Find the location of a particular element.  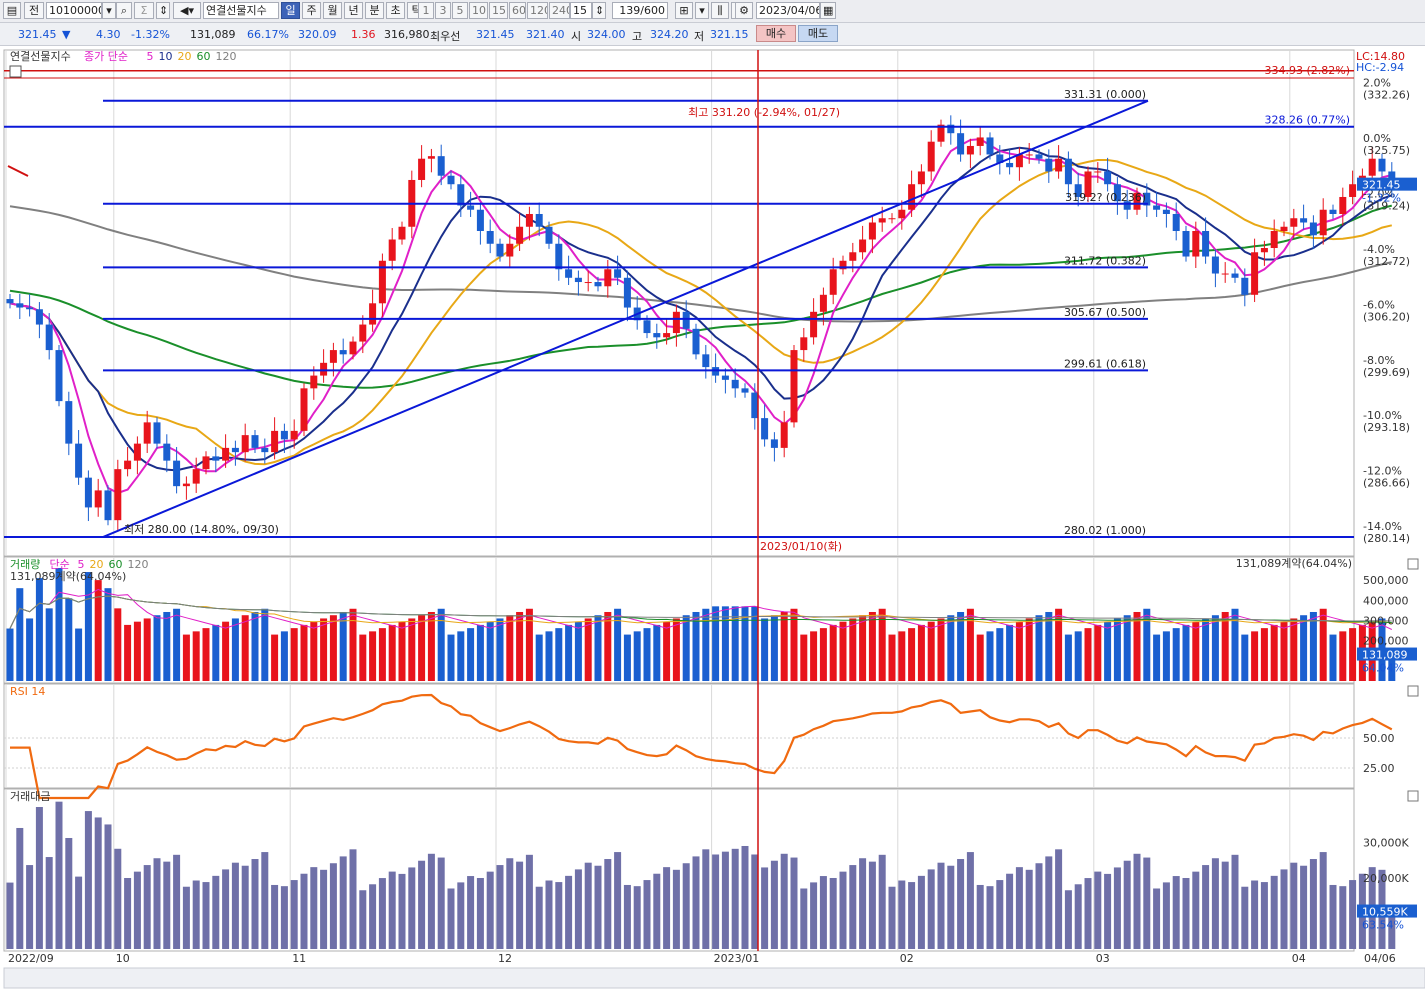

volume-legend-ma-60: 60 is located at coordinates (116, 564).